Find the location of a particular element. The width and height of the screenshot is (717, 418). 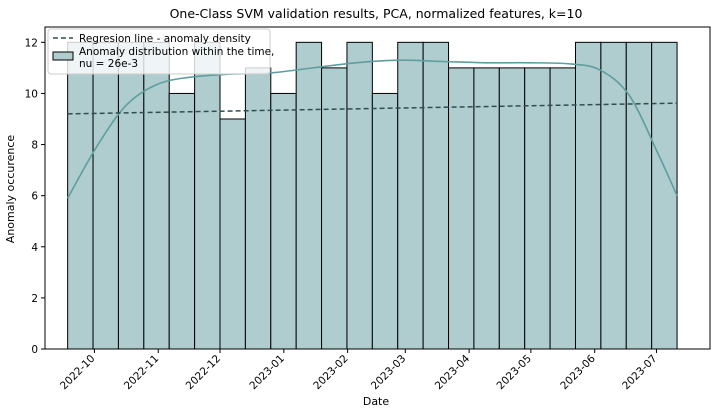

legend-box is located at coordinates (159, 51).